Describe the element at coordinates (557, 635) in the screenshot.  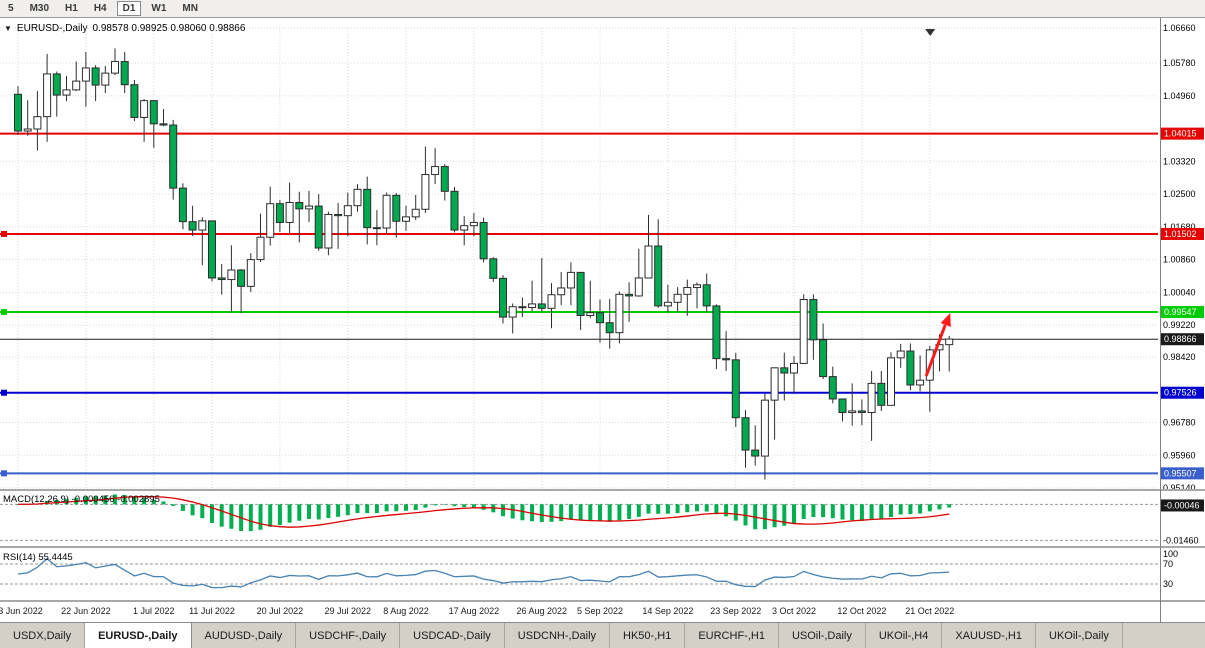
I see `symbol-tab: USDCNH-,Daily` at that location.